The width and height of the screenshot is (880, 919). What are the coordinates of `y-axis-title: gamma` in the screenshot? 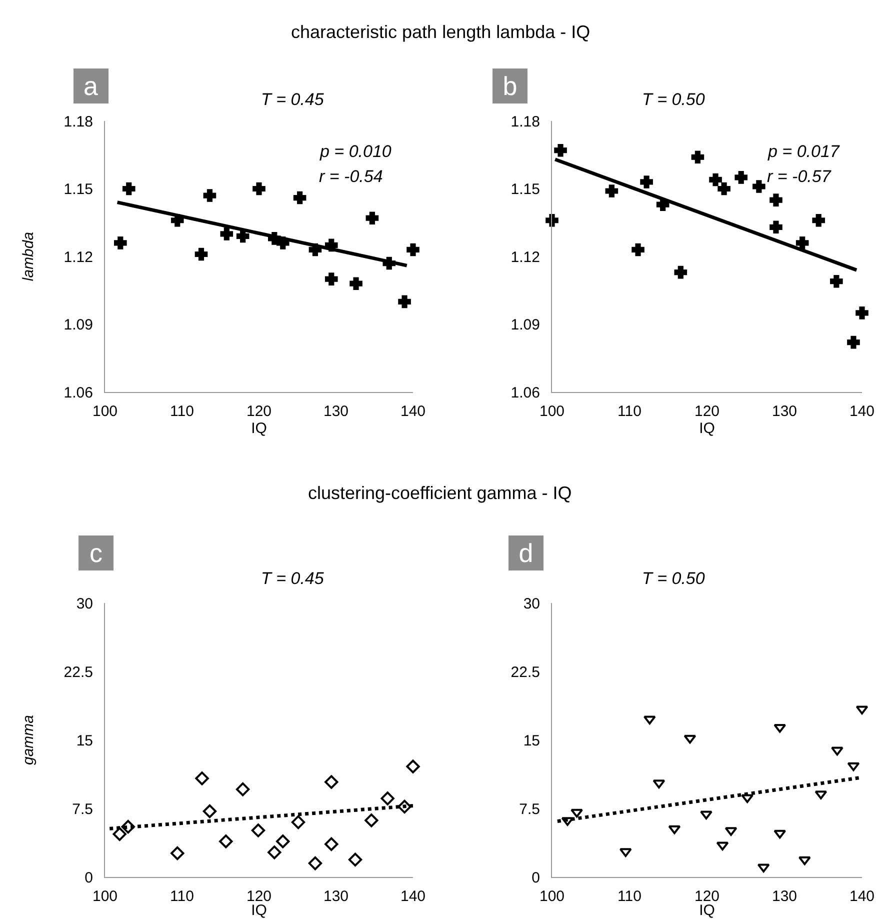 It's located at (29, 740).